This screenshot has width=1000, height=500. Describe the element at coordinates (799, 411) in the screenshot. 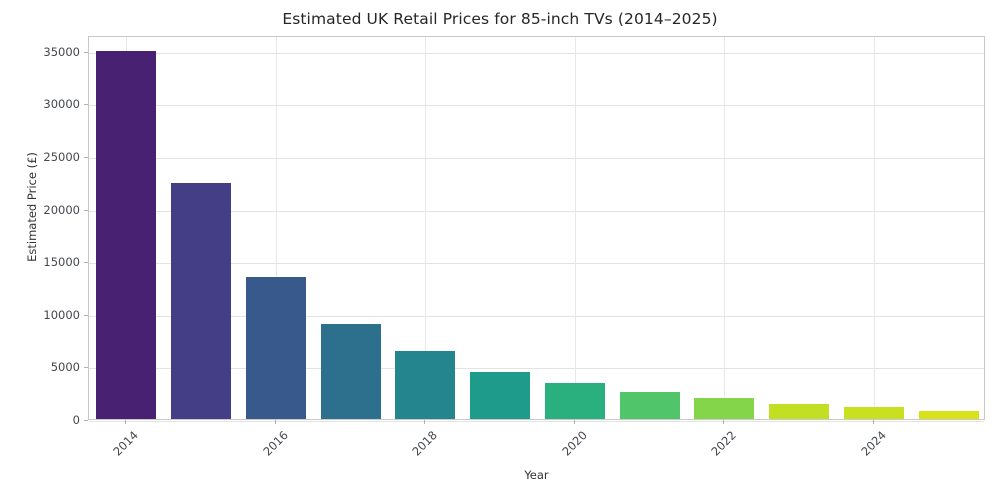

I see `bar-2023` at that location.